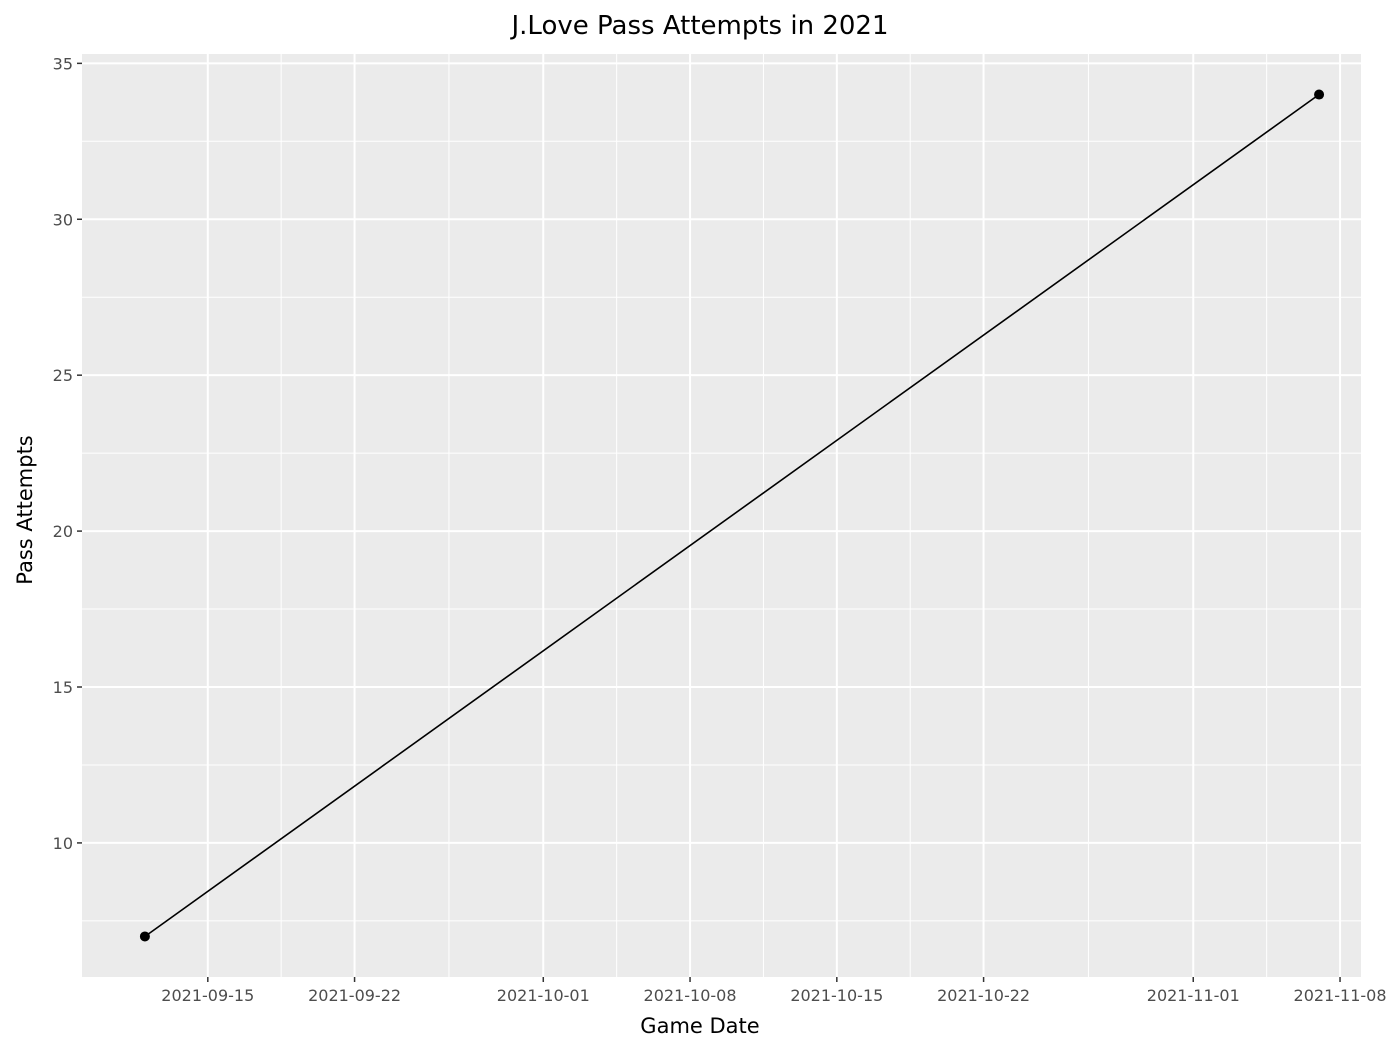  I want to click on y-tick-label: 10, so click(63, 843).